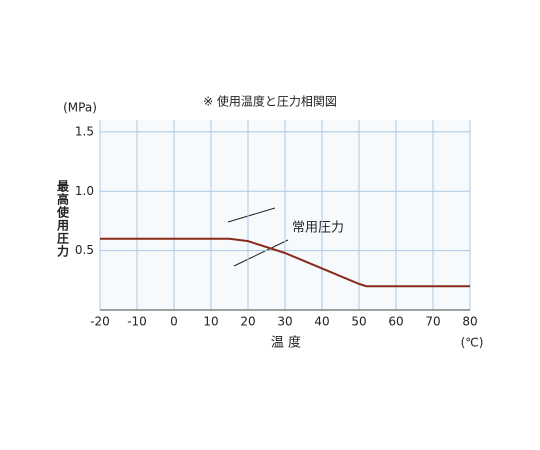 Image resolution: width=540 pixels, height=450 pixels. What do you see at coordinates (100, 322) in the screenshot?
I see `x-tick-label: -20` at bounding box center [100, 322].